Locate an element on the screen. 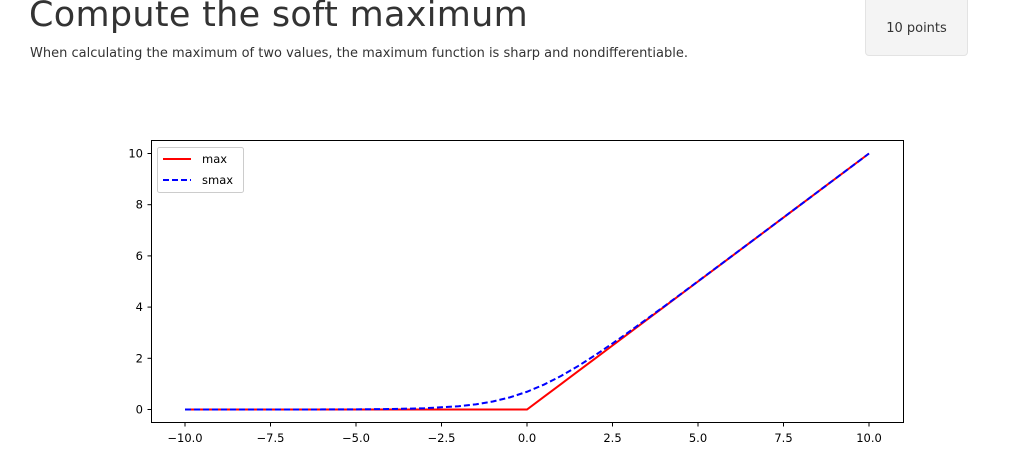  x-tick-label: −5.0 is located at coordinates (356, 438).